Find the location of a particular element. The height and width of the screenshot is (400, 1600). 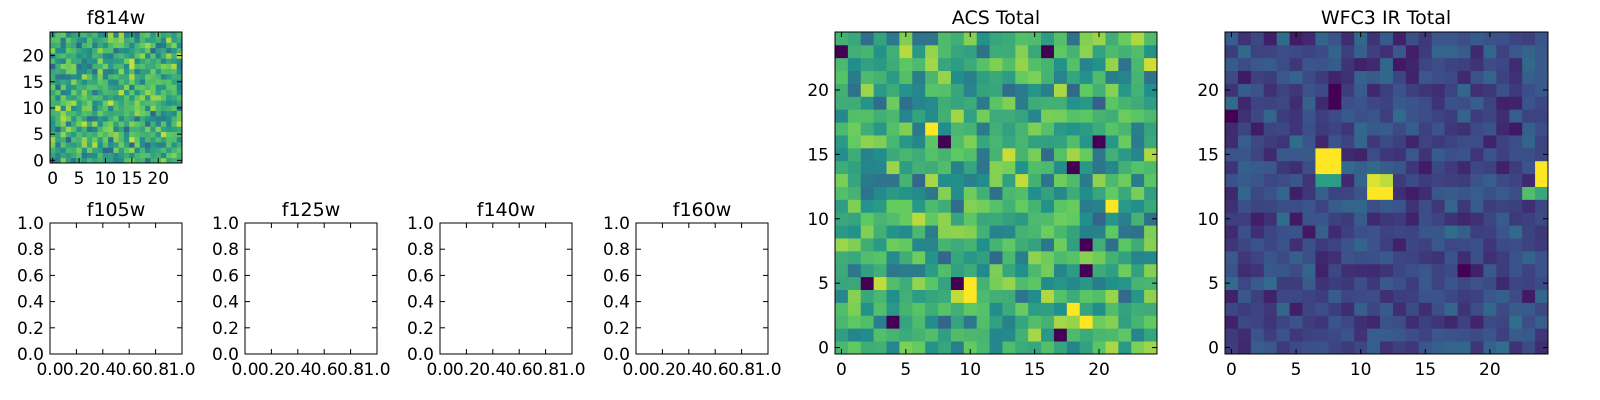

x-tick-label: 5 is located at coordinates (1296, 370).